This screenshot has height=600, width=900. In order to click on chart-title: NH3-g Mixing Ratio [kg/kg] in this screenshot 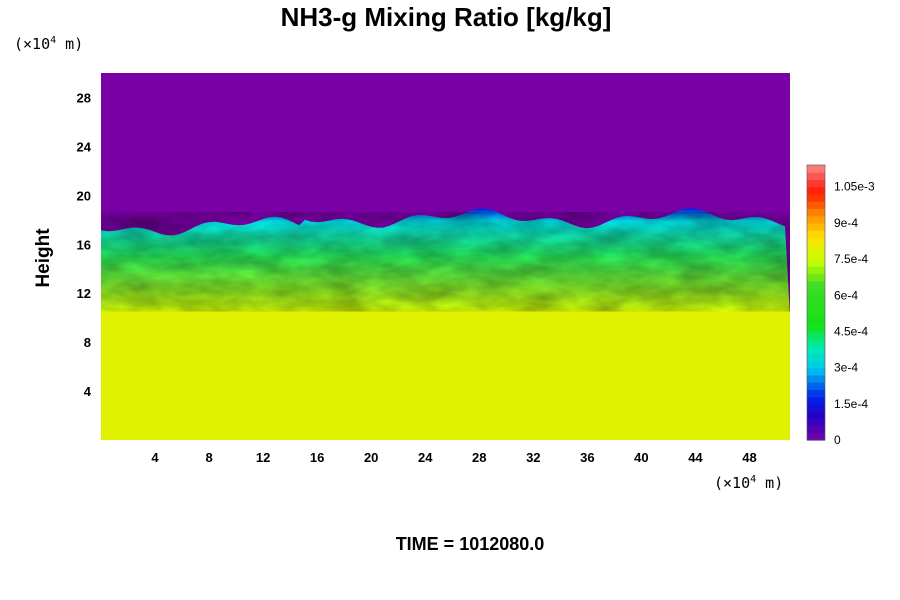, I will do `click(446, 17)`.